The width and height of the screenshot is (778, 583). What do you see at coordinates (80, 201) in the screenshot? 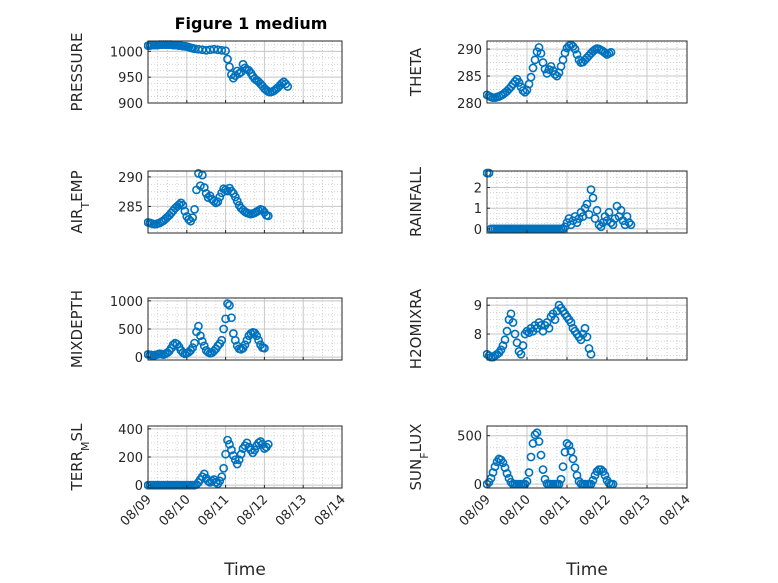
I see `y-axis-label: AIRTEMP` at bounding box center [80, 201].